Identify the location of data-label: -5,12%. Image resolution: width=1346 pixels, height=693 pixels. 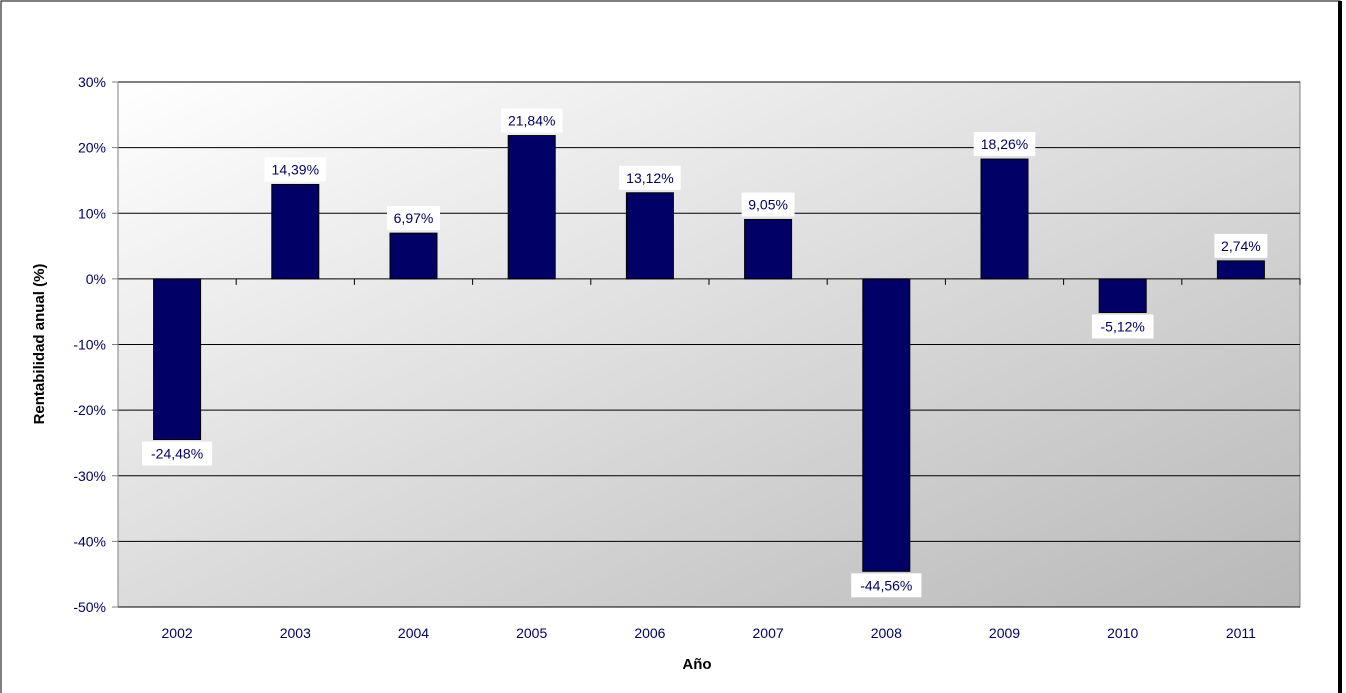
(1123, 326).